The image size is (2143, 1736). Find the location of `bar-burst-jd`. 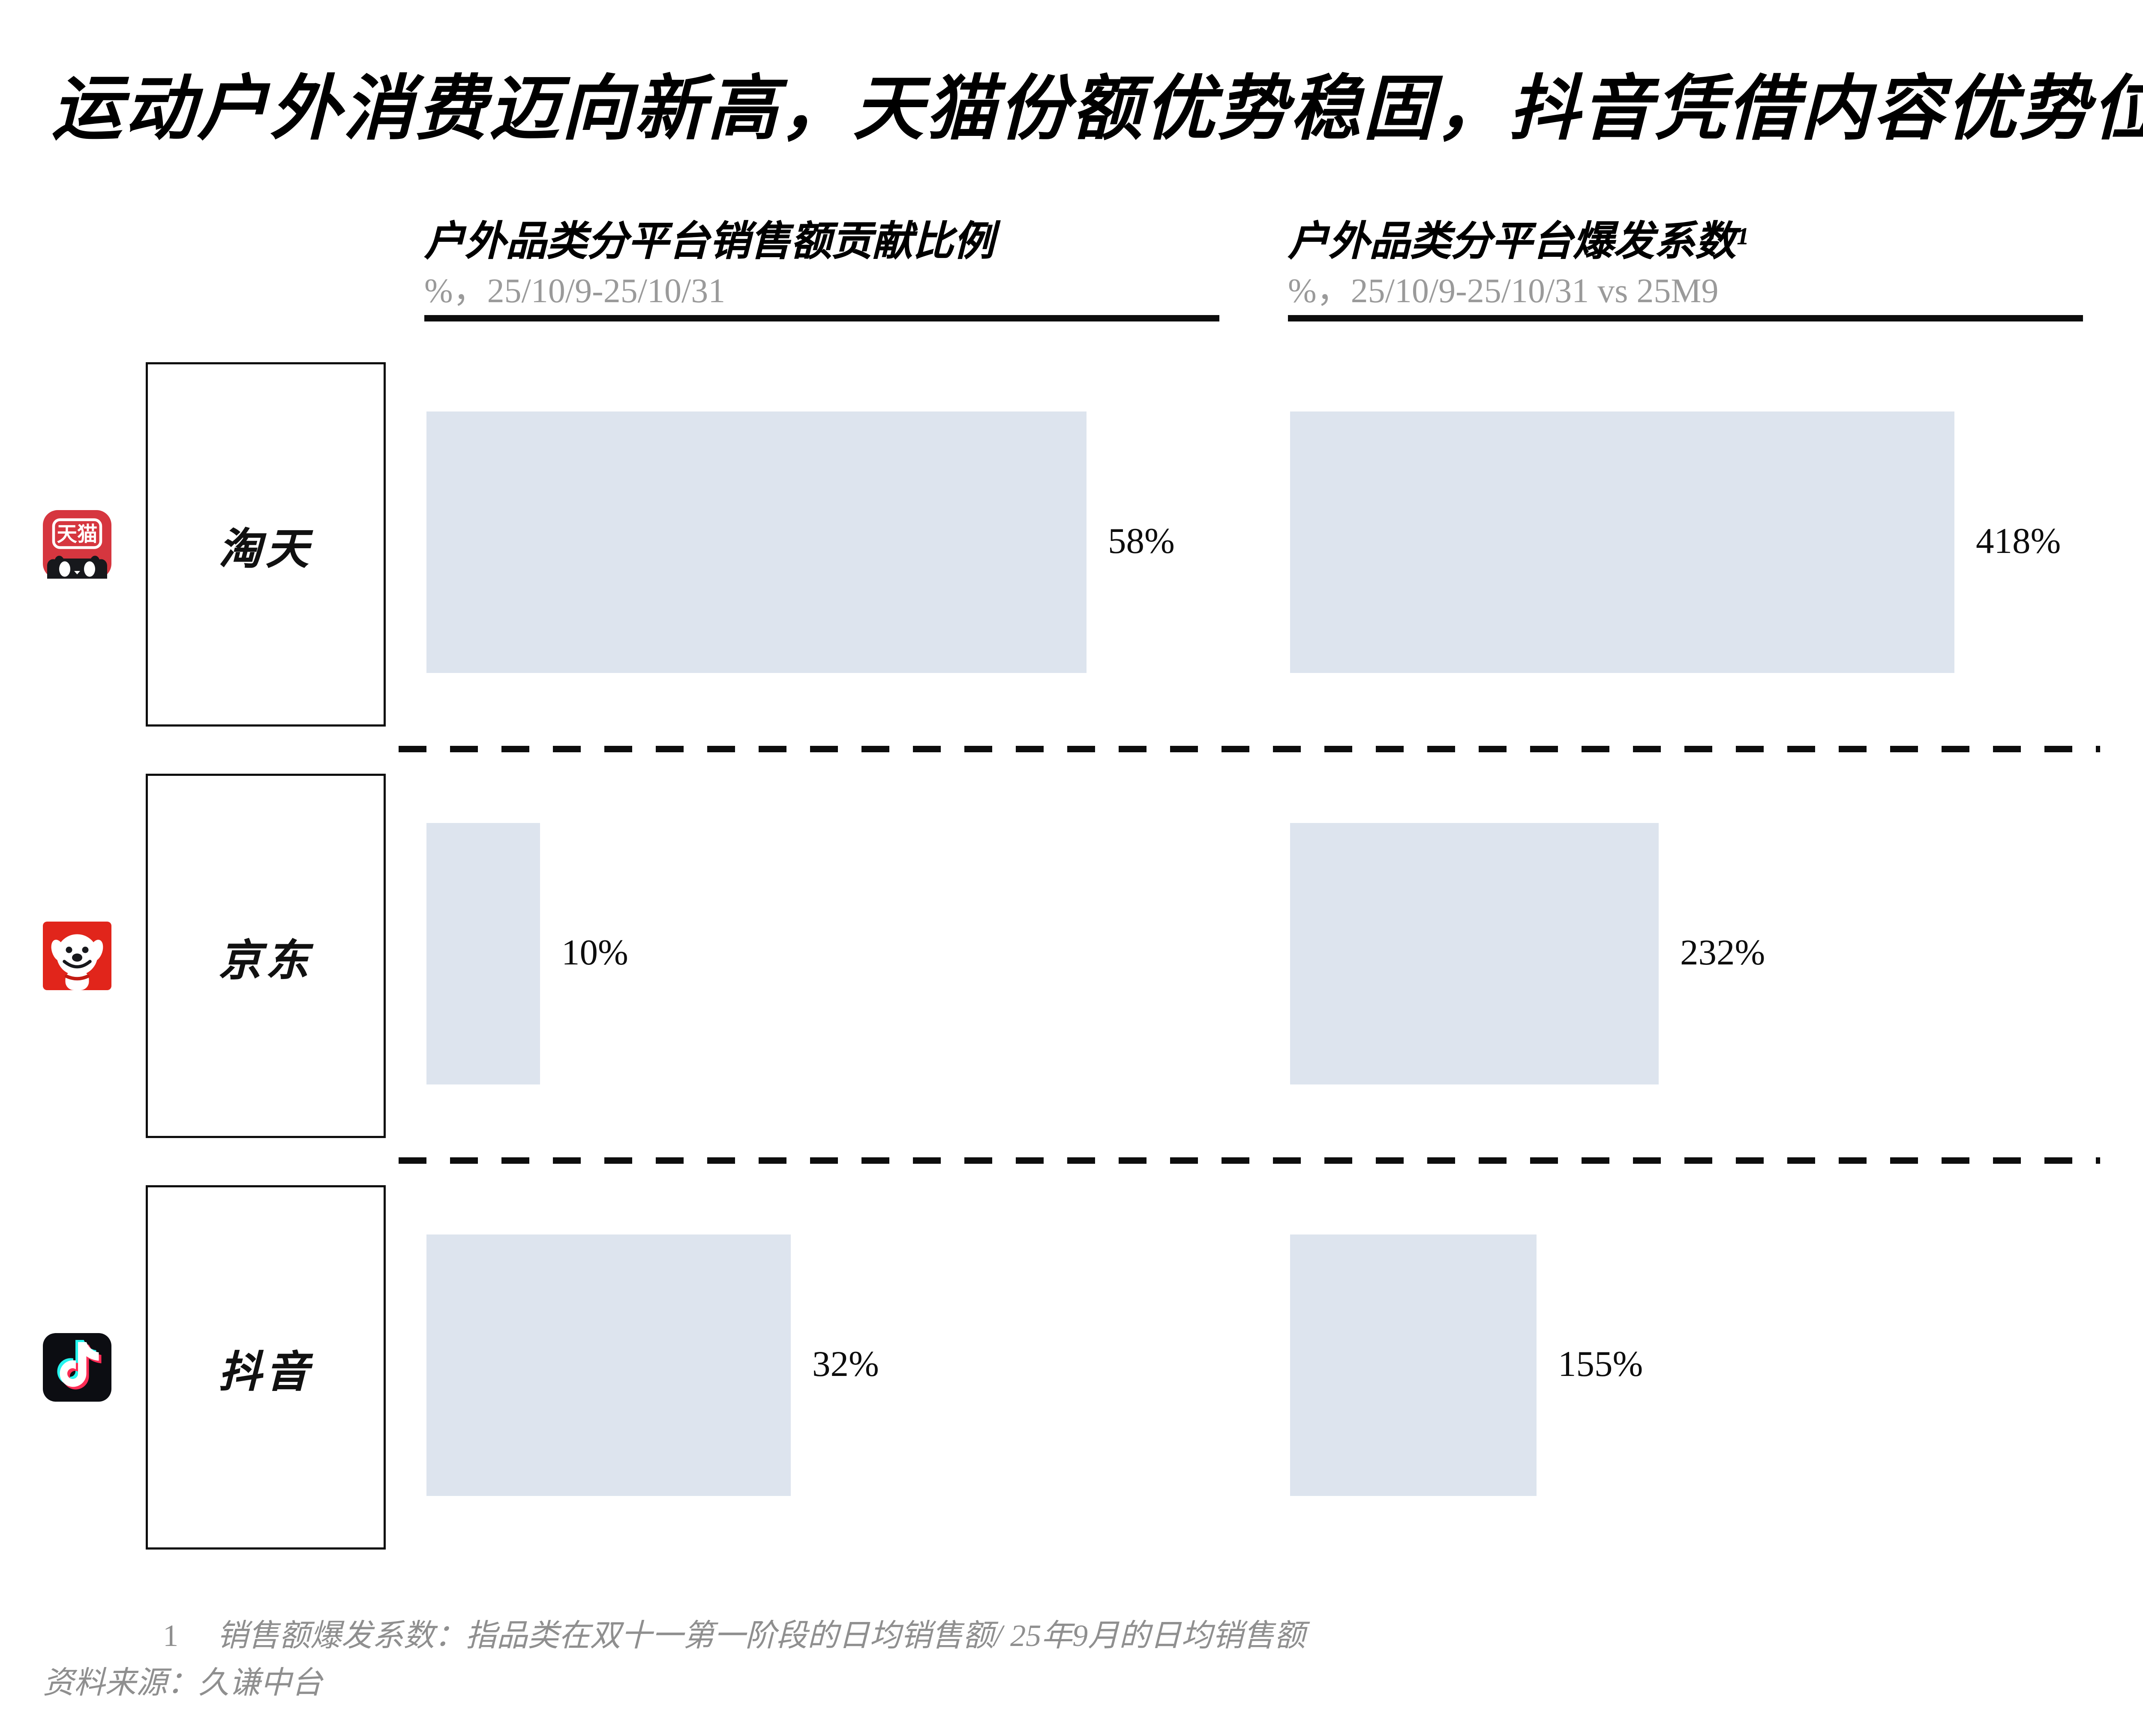

bar-burst-jd is located at coordinates (1474, 953).